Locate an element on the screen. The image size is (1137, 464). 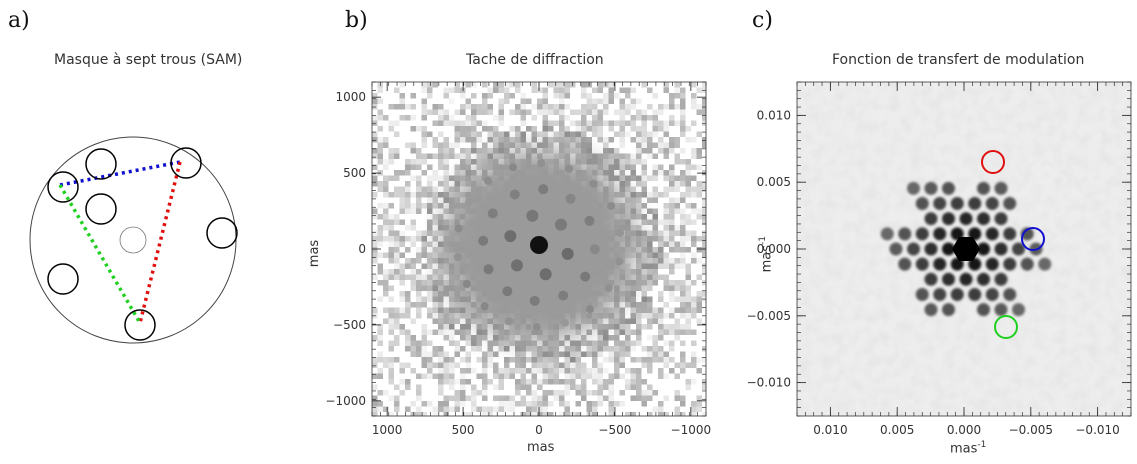
y-tick-label: 0.010 is located at coordinates (774, 115).